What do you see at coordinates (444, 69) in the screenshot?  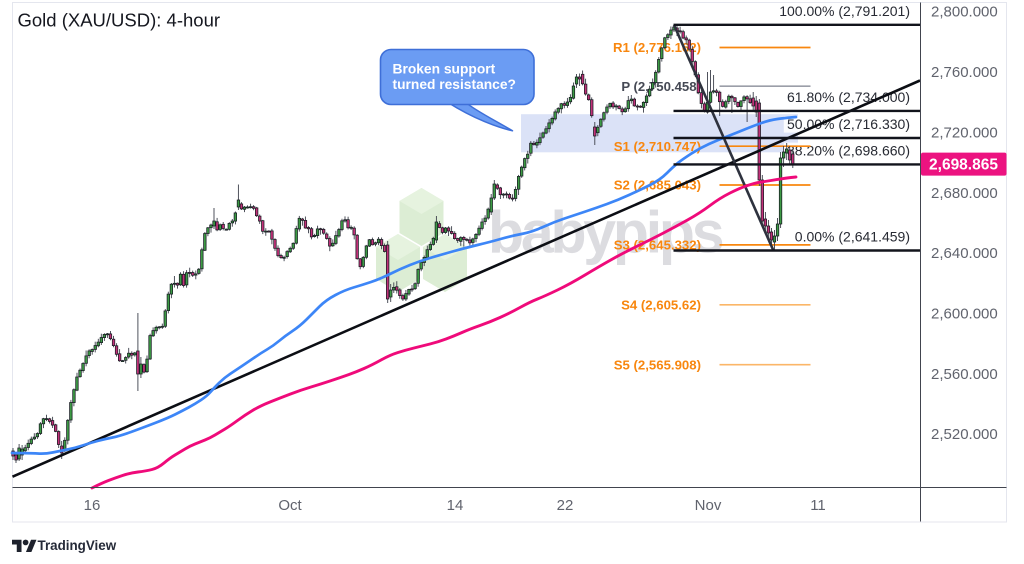 I see `svg-text: Broken support` at bounding box center [444, 69].